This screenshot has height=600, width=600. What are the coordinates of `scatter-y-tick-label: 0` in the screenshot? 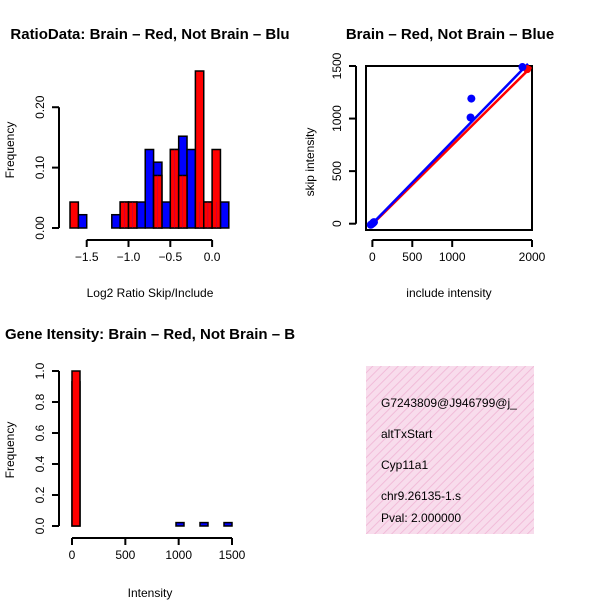 It's located at (337, 223).